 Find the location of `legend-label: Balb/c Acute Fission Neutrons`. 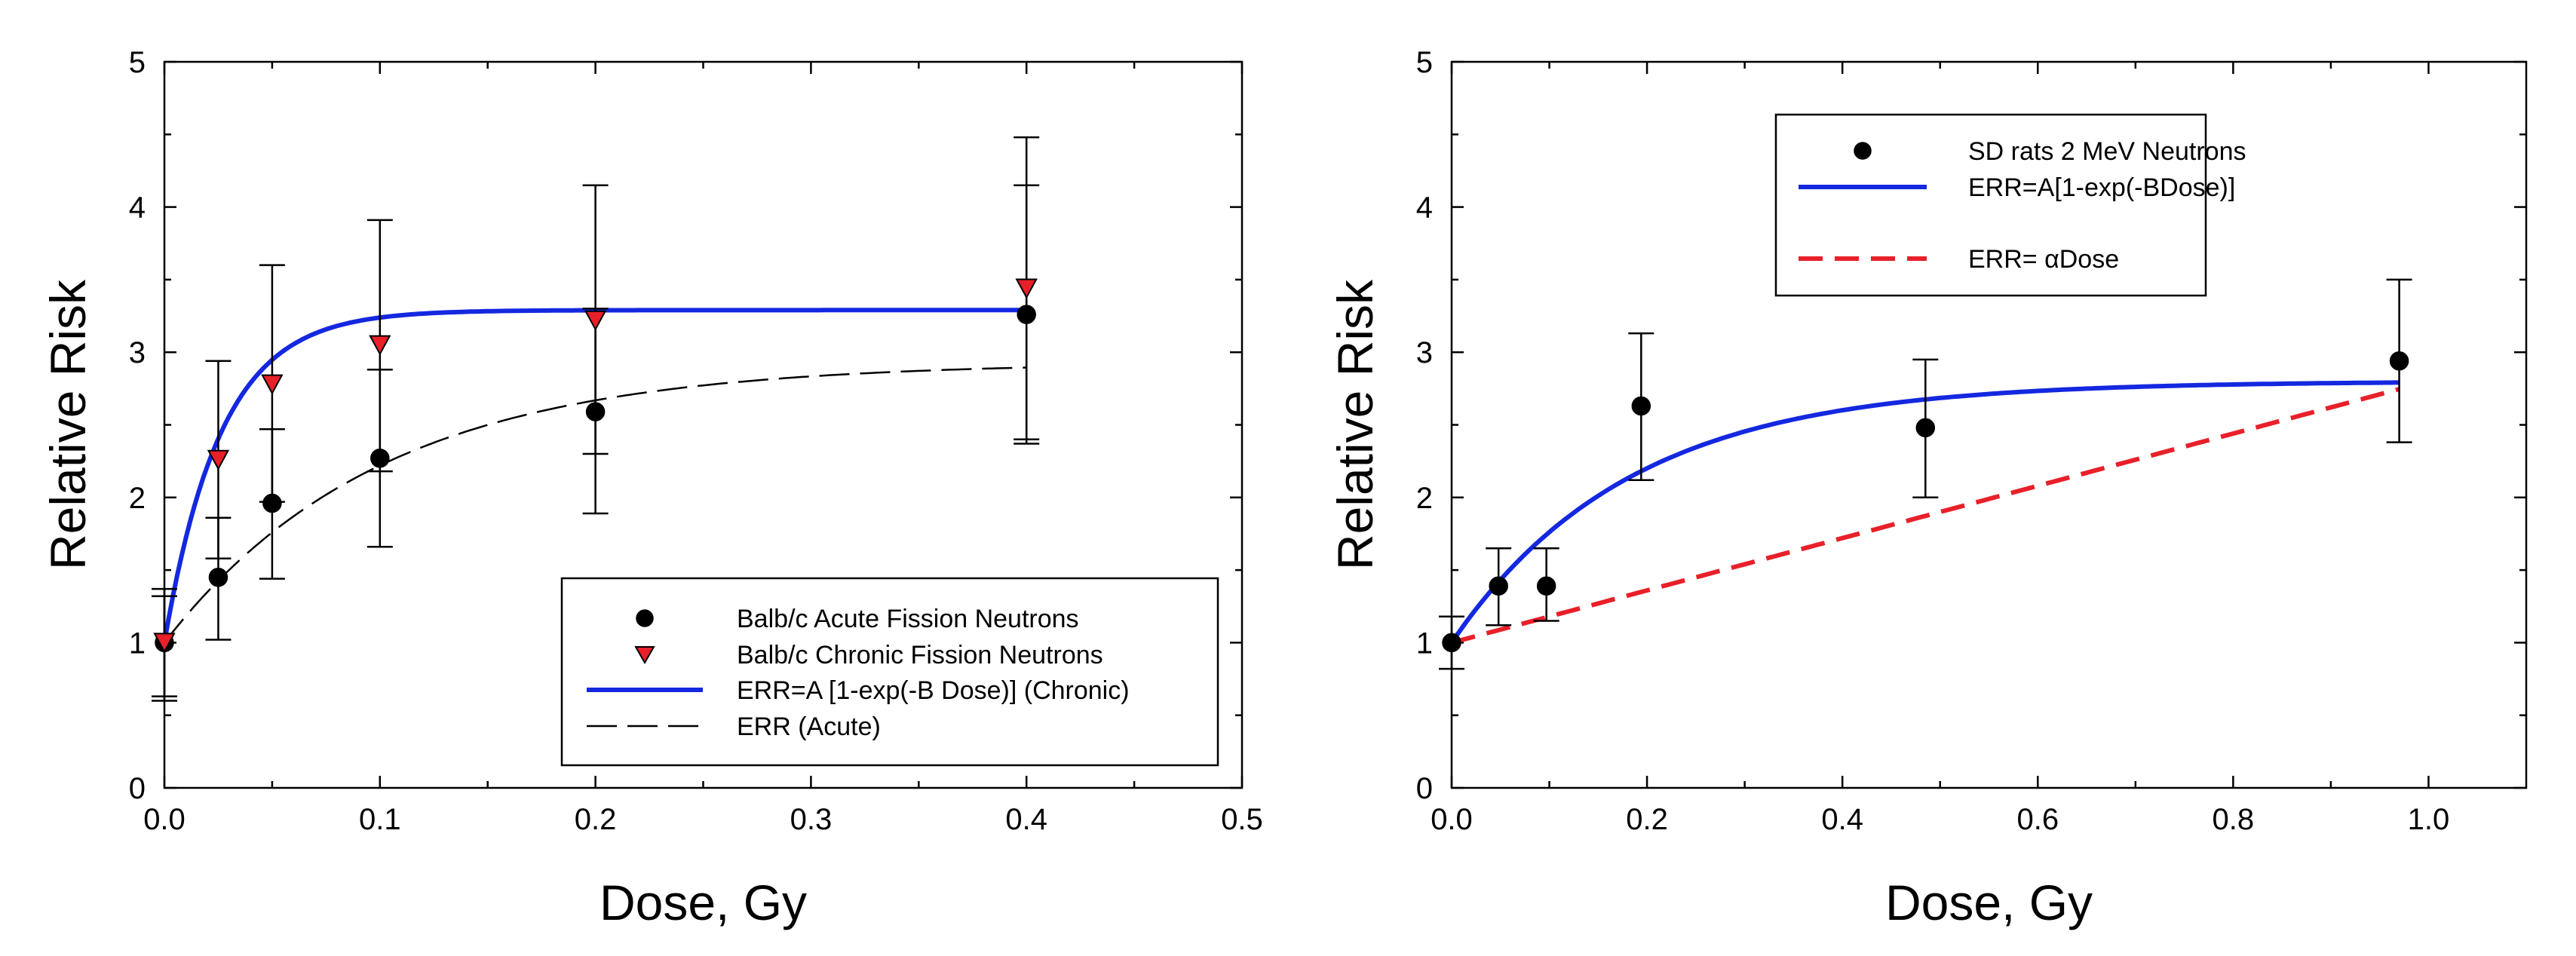

legend-label: Balb/c Acute Fission Neutrons is located at coordinates (908, 619).